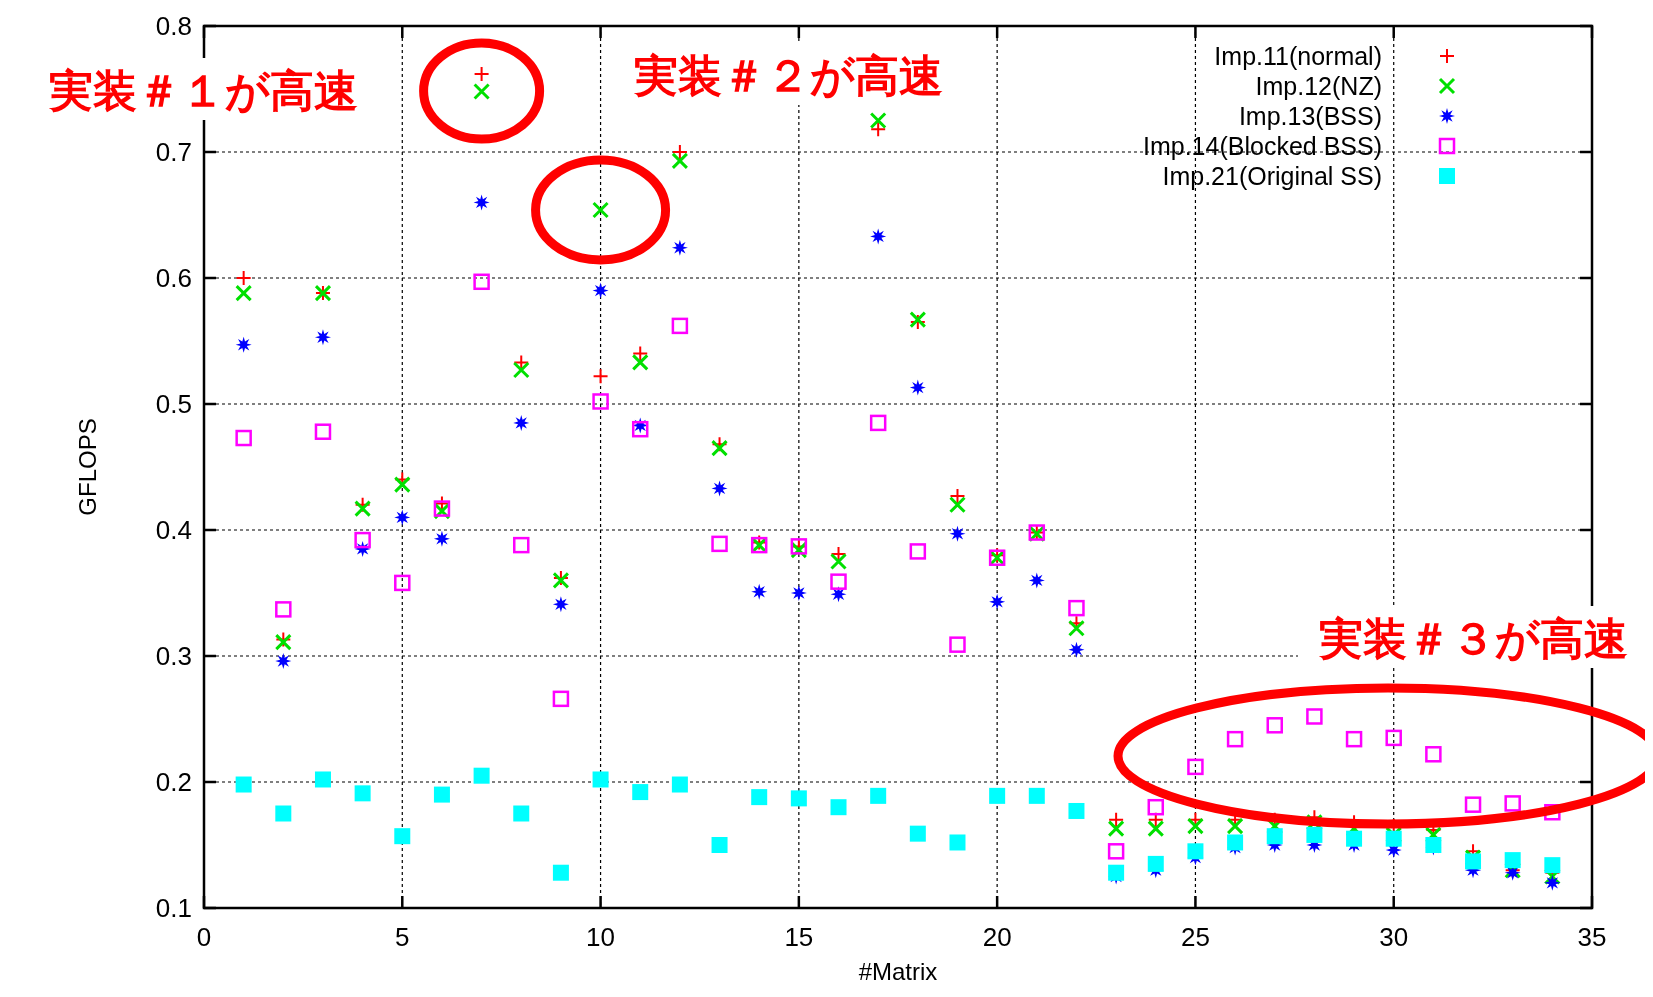 This screenshot has width=1653, height=997. Describe the element at coordinates (173, 278) in the screenshot. I see `y-tick-label: 0.6` at that location.